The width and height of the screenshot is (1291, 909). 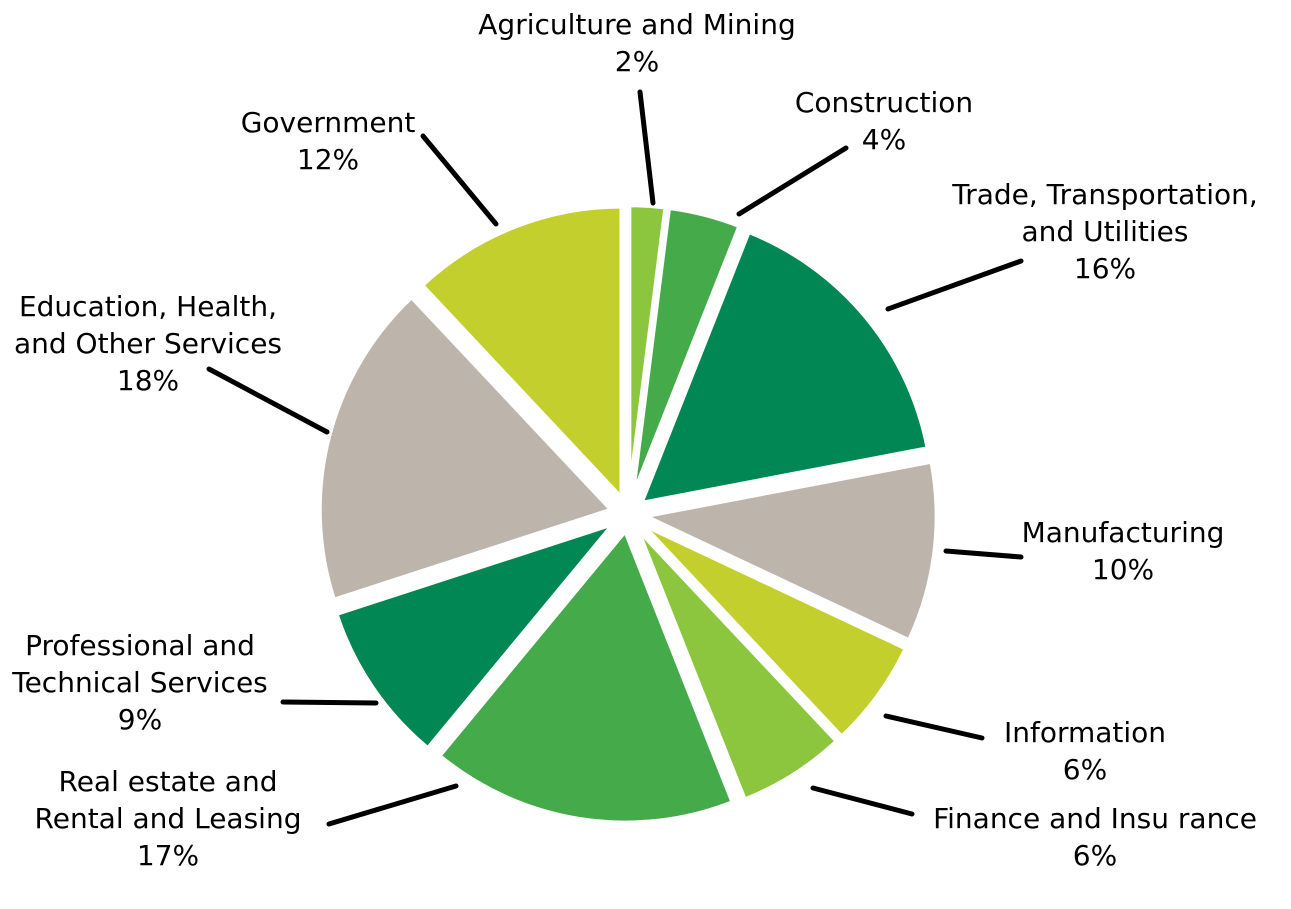 What do you see at coordinates (647, 351) in the screenshot?
I see `slice-agriculture-and-mining` at bounding box center [647, 351].